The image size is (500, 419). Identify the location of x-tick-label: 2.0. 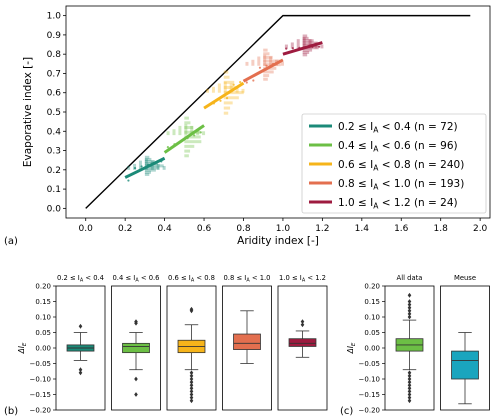
(480, 229).